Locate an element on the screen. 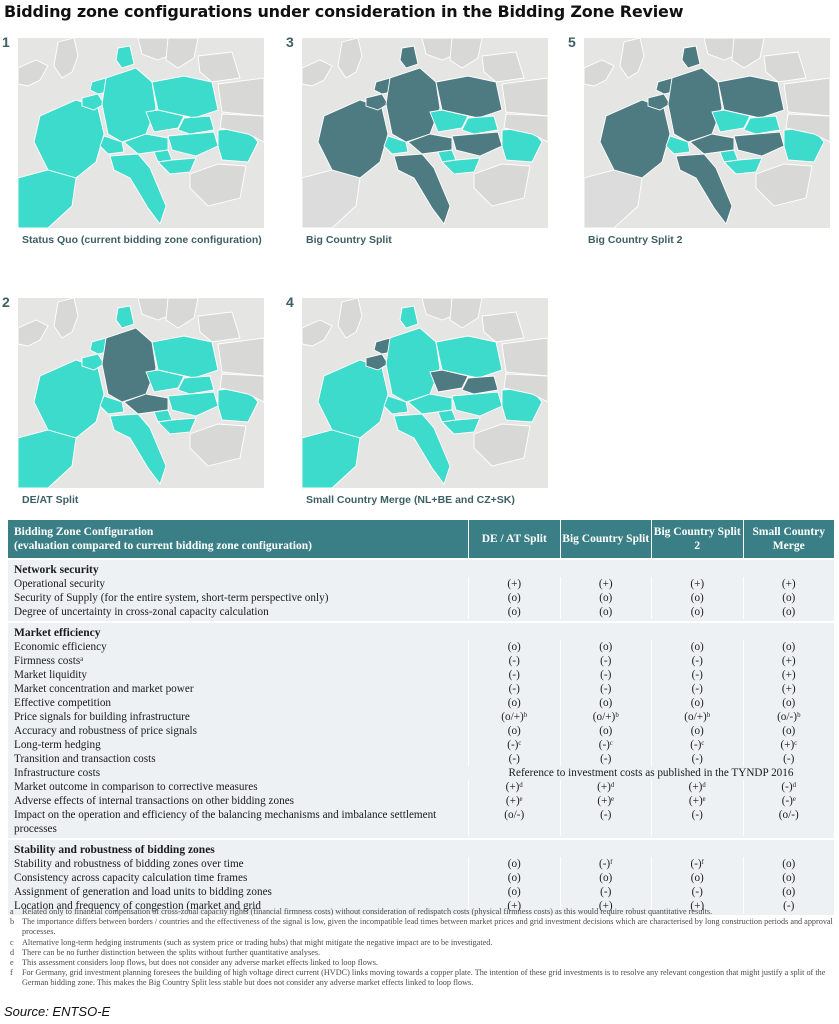 This screenshot has height=1024, width=839. source-credit: Source: ENTSO-E is located at coordinates (57, 1011).